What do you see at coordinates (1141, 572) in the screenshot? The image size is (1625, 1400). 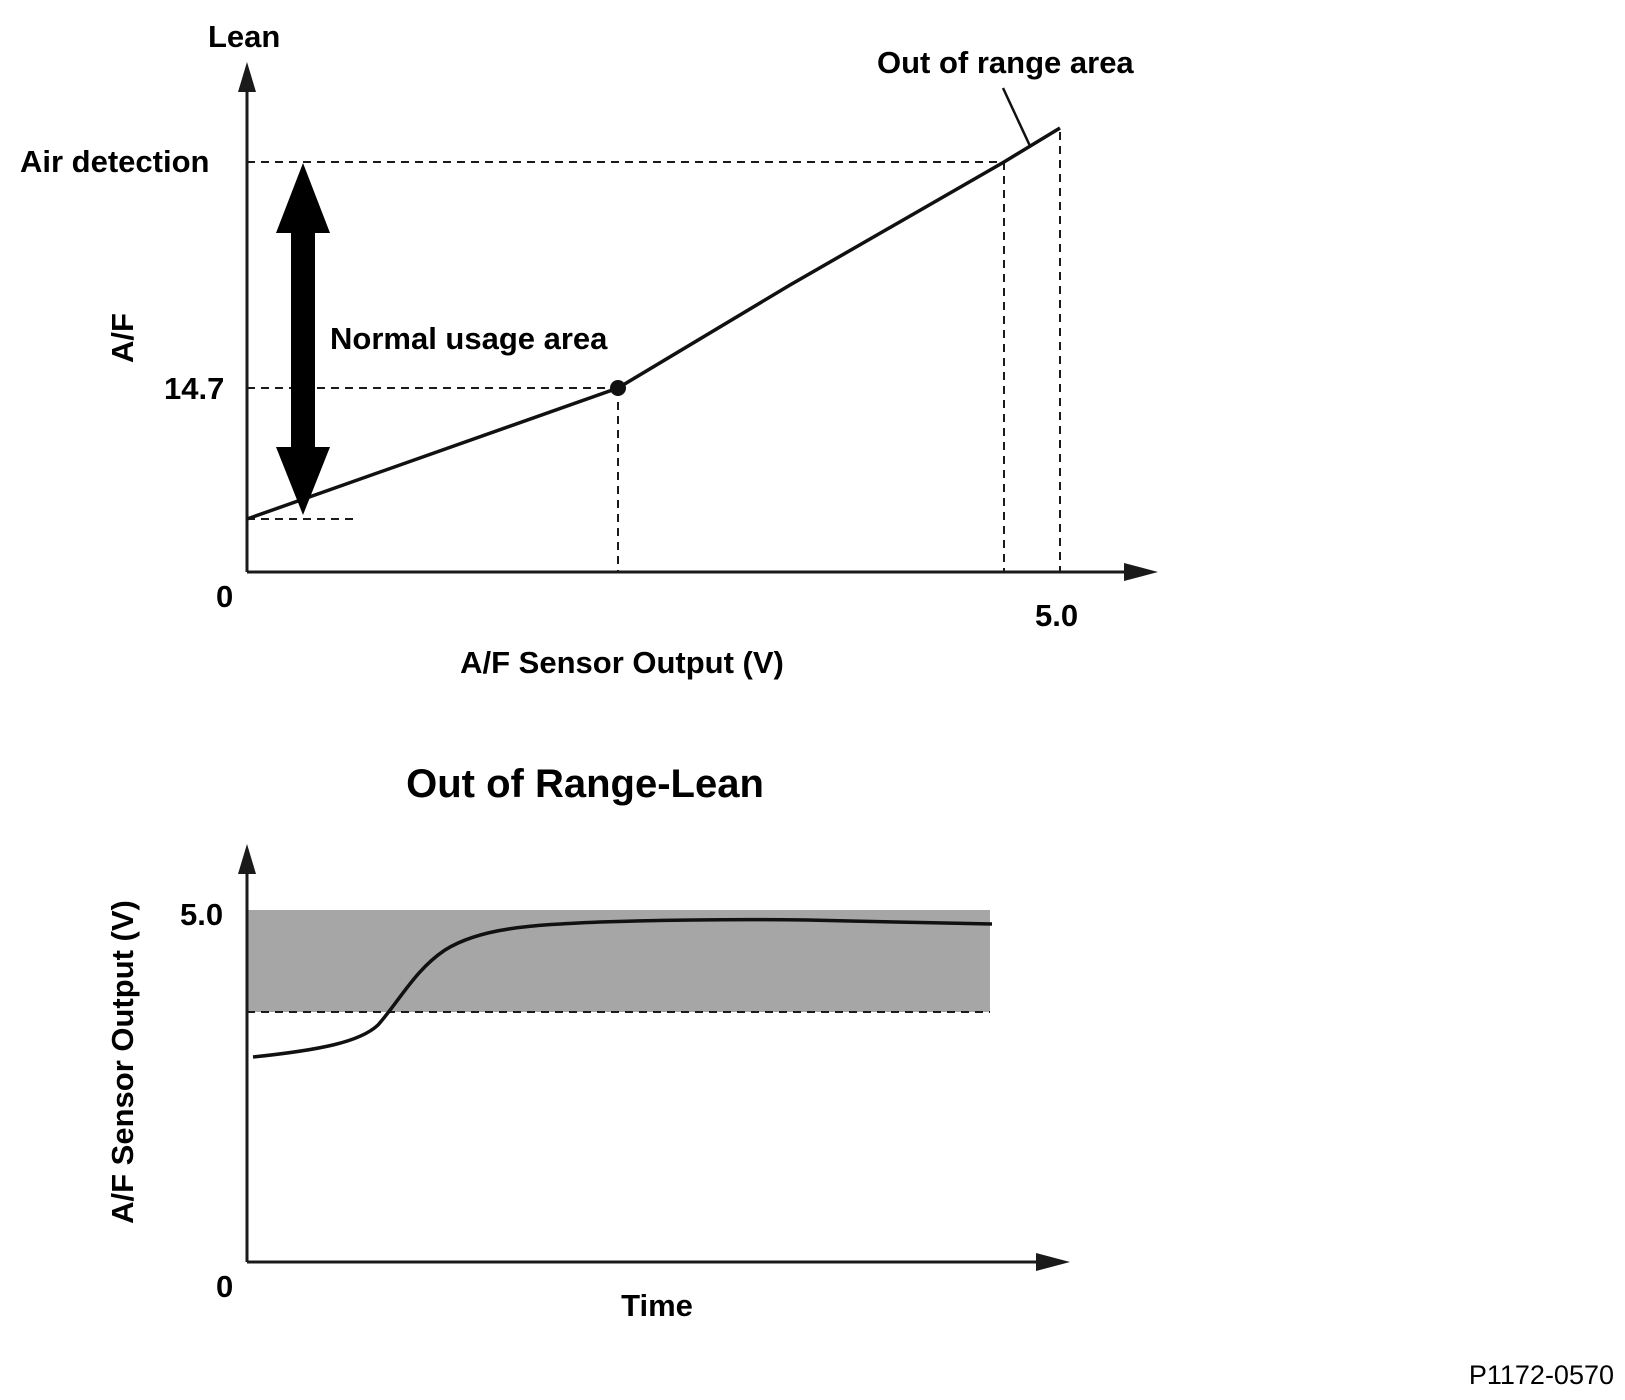 I see `top-x-axis-arrow` at bounding box center [1141, 572].